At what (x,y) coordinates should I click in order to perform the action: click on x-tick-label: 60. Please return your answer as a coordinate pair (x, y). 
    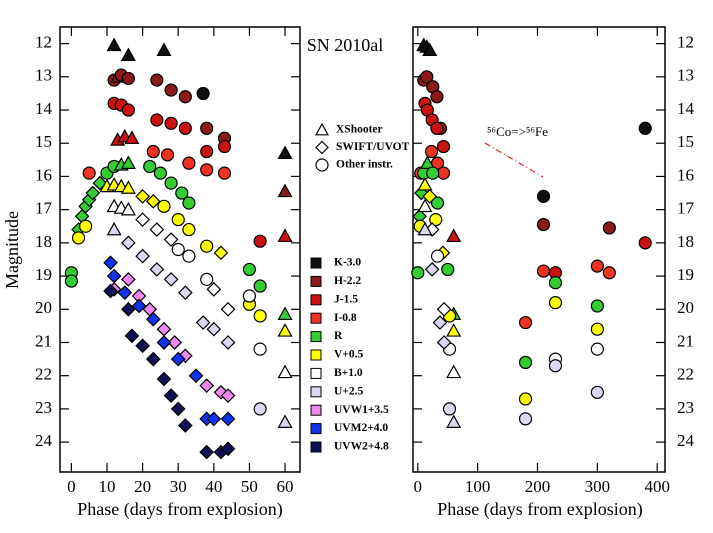
    Looking at the image, I should click on (285, 486).